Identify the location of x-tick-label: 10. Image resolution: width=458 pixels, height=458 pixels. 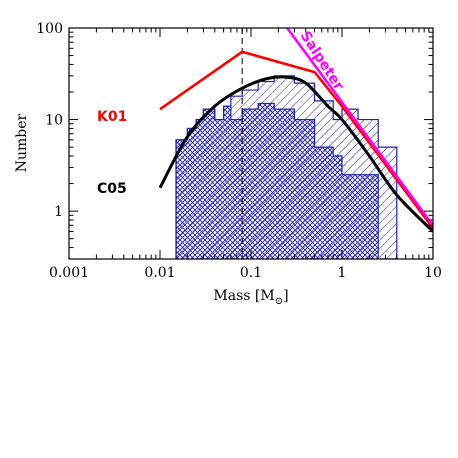
(433, 273).